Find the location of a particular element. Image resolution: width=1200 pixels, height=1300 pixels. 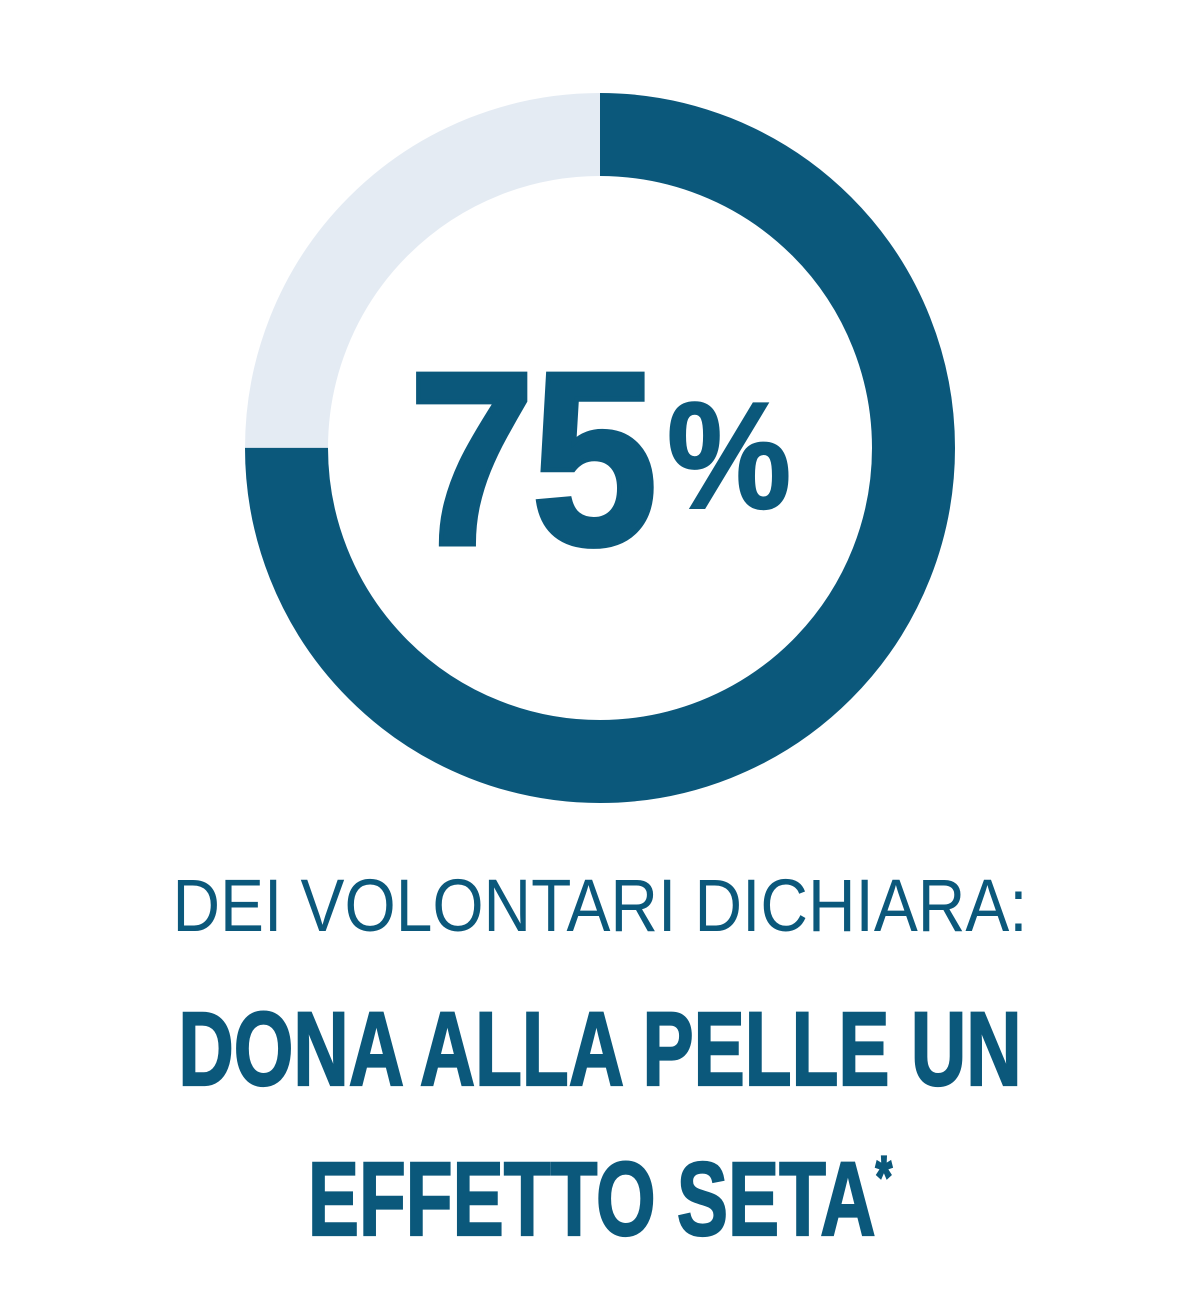

claim-line-2-text: EFFETTO SETA is located at coordinates (591, 1199).